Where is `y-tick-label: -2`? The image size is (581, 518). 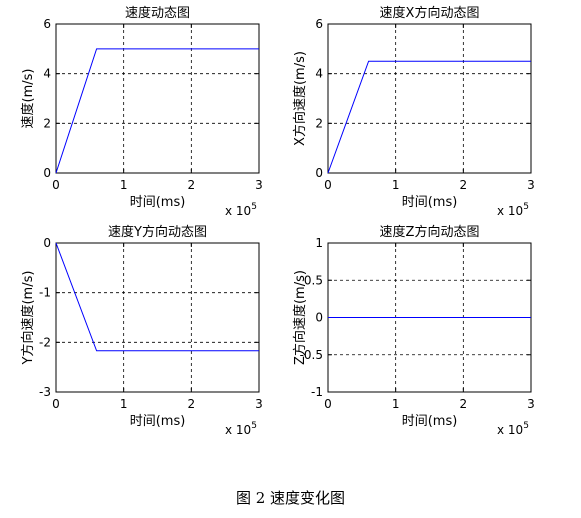
y-tick-label: -2 is located at coordinates (45, 342).